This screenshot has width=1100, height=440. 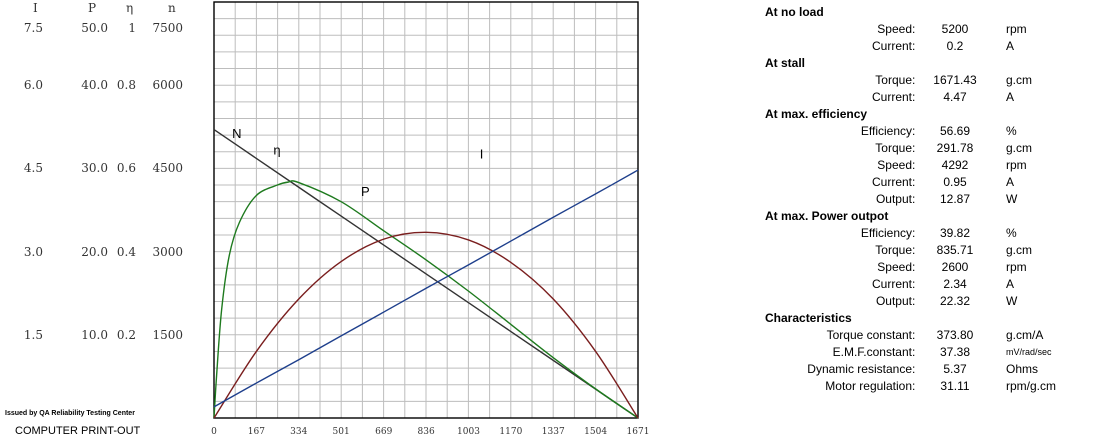 What do you see at coordinates (955, 284) in the screenshot?
I see `spec-value: 2.34` at bounding box center [955, 284].